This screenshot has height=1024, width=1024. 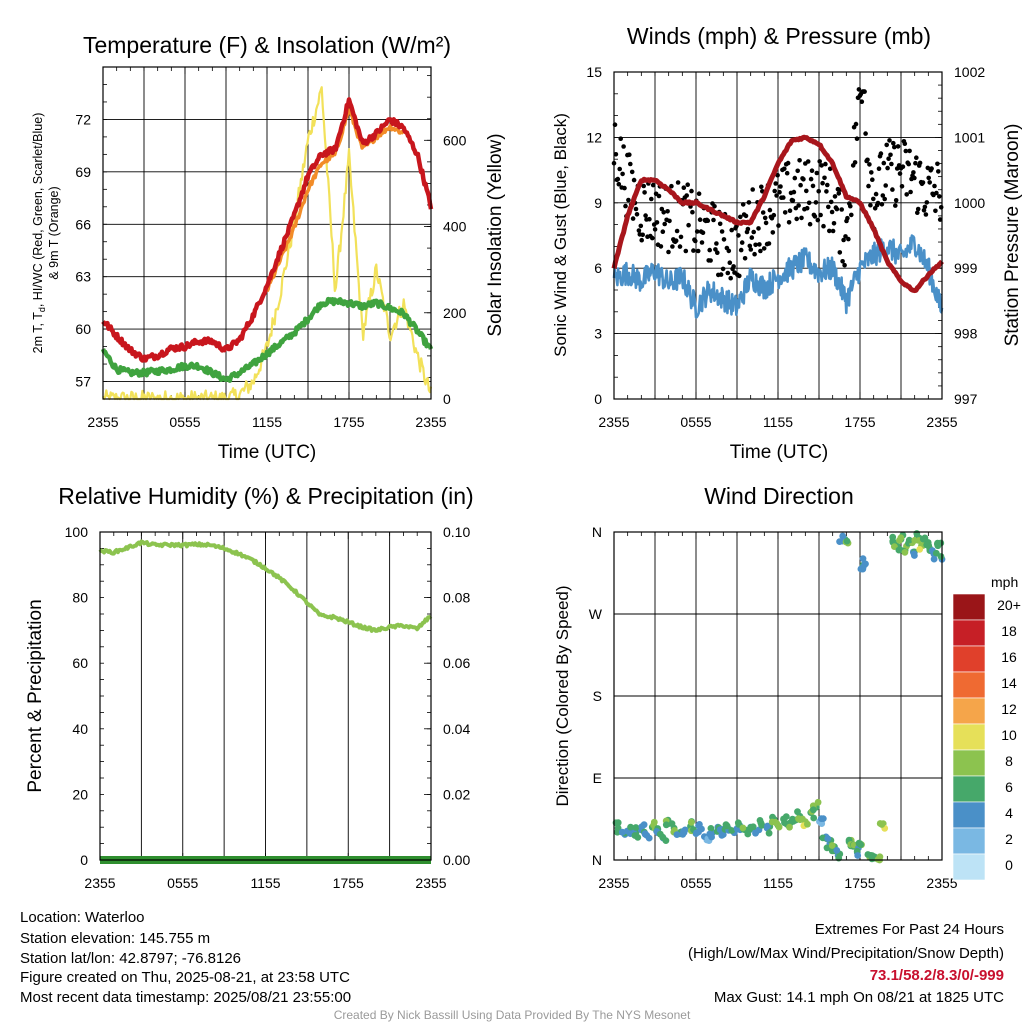 I want to click on y-tick-label: 60, so click(x=80, y=663).